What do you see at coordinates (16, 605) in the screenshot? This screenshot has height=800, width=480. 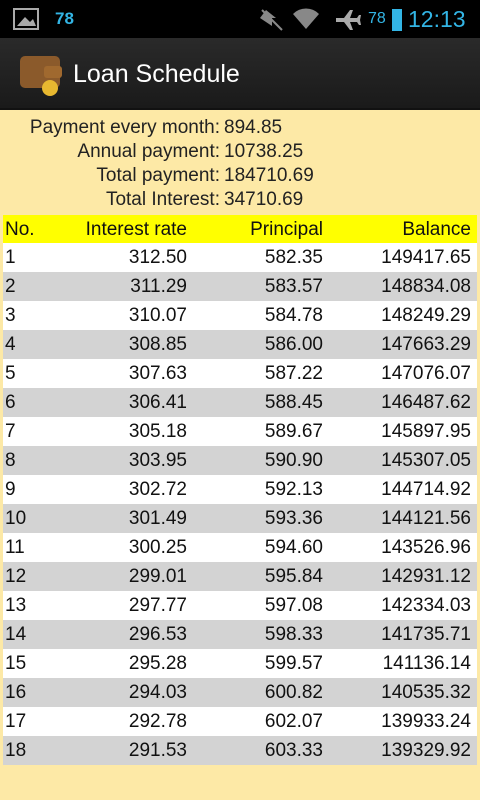 I see `table-cell: 13` at bounding box center [16, 605].